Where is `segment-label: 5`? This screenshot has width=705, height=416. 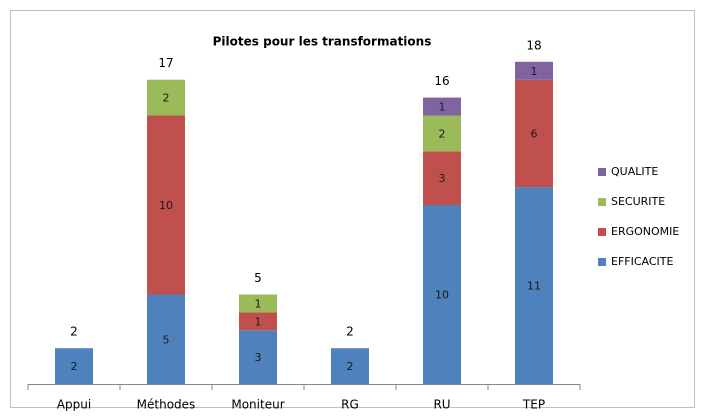
segment-label: 5 is located at coordinates (166, 339).